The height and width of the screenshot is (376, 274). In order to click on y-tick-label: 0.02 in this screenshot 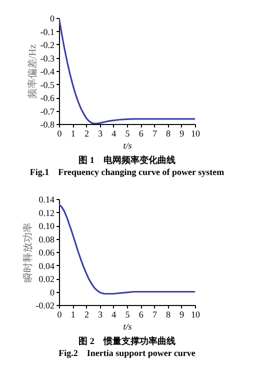, I will do `click(46, 279)`.